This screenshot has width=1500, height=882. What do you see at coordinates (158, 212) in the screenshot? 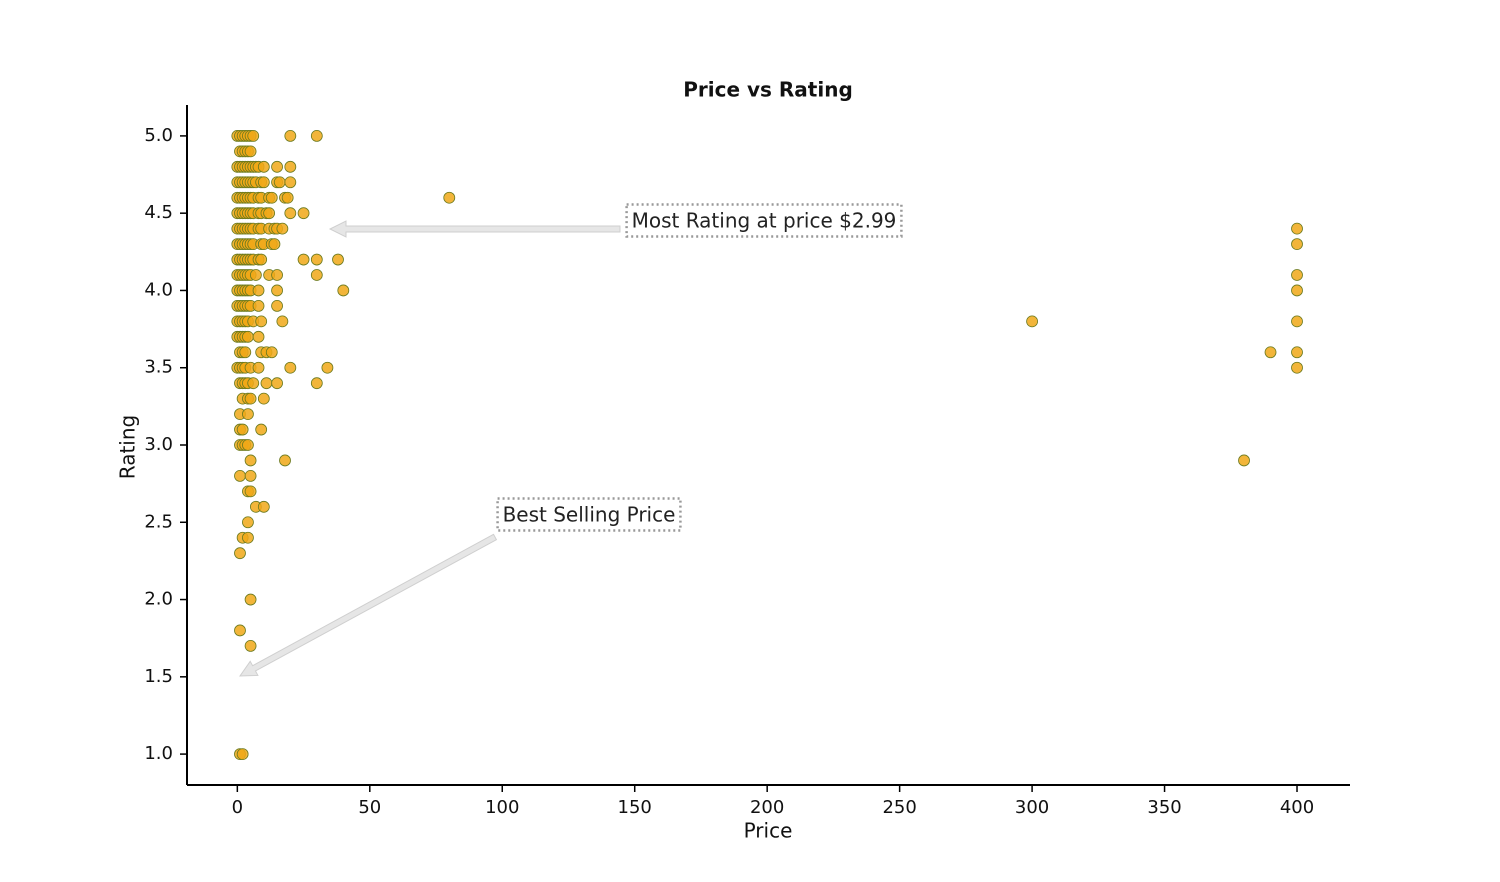
I see `y-tick-label: 4.5` at bounding box center [158, 212].